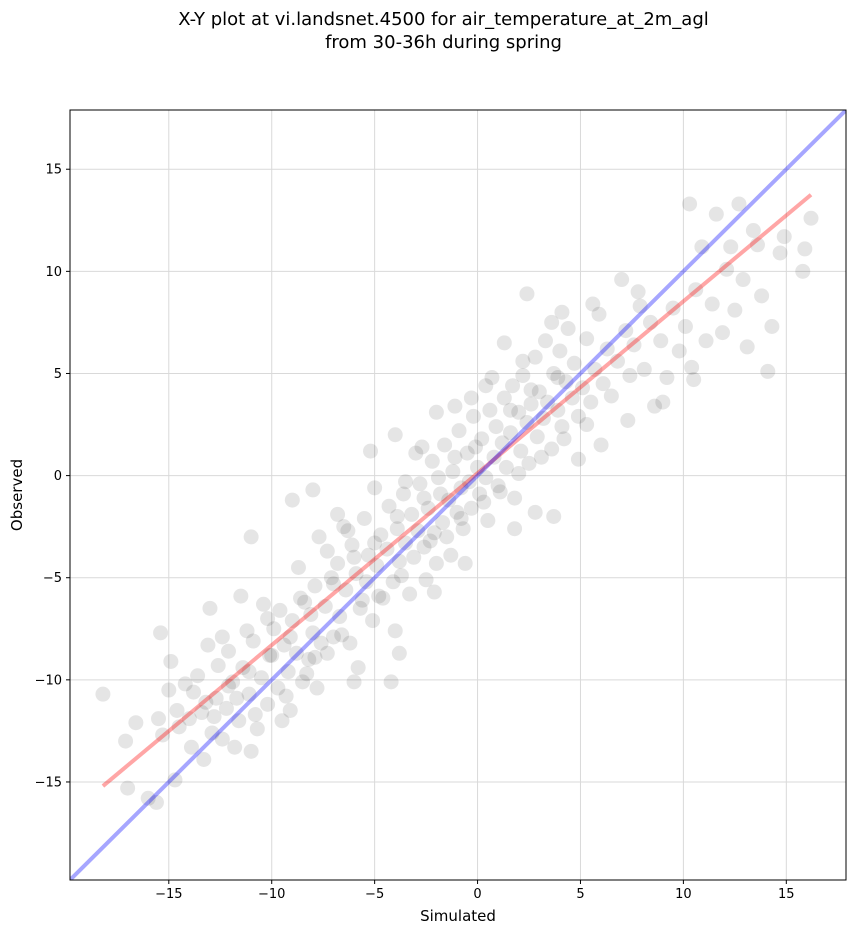 This screenshot has height=934, width=854. Describe the element at coordinates (477, 894) in the screenshot. I see `x-tick-label: 0` at that location.